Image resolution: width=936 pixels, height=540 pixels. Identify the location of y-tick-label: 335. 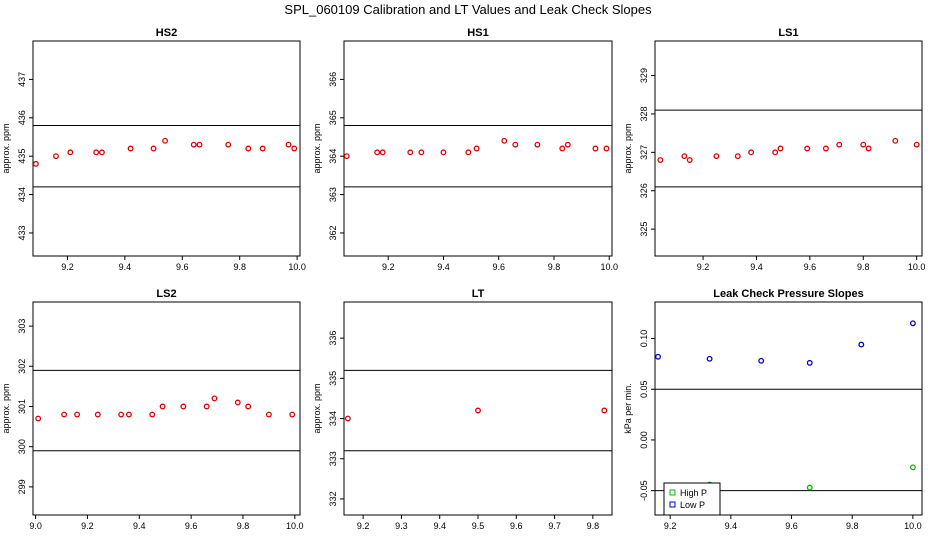
(333, 378).